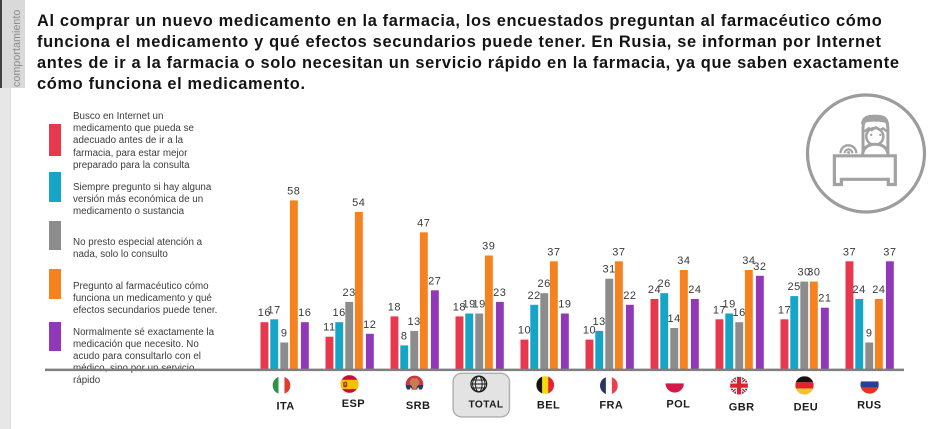 This screenshot has height=429, width=936. I want to click on svg-text: FRA, so click(611, 405).